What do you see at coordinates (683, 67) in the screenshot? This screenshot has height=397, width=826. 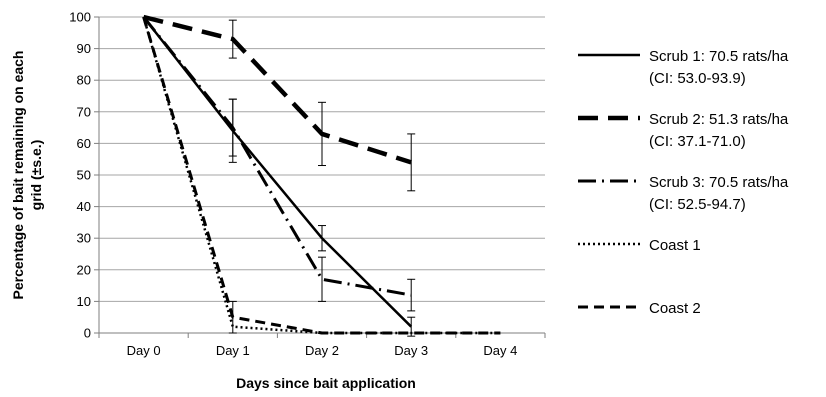 I see `legend-item-1: Scrub 1: 70.5 rats/ha (CI: 53.0-93.9)` at bounding box center [683, 67].